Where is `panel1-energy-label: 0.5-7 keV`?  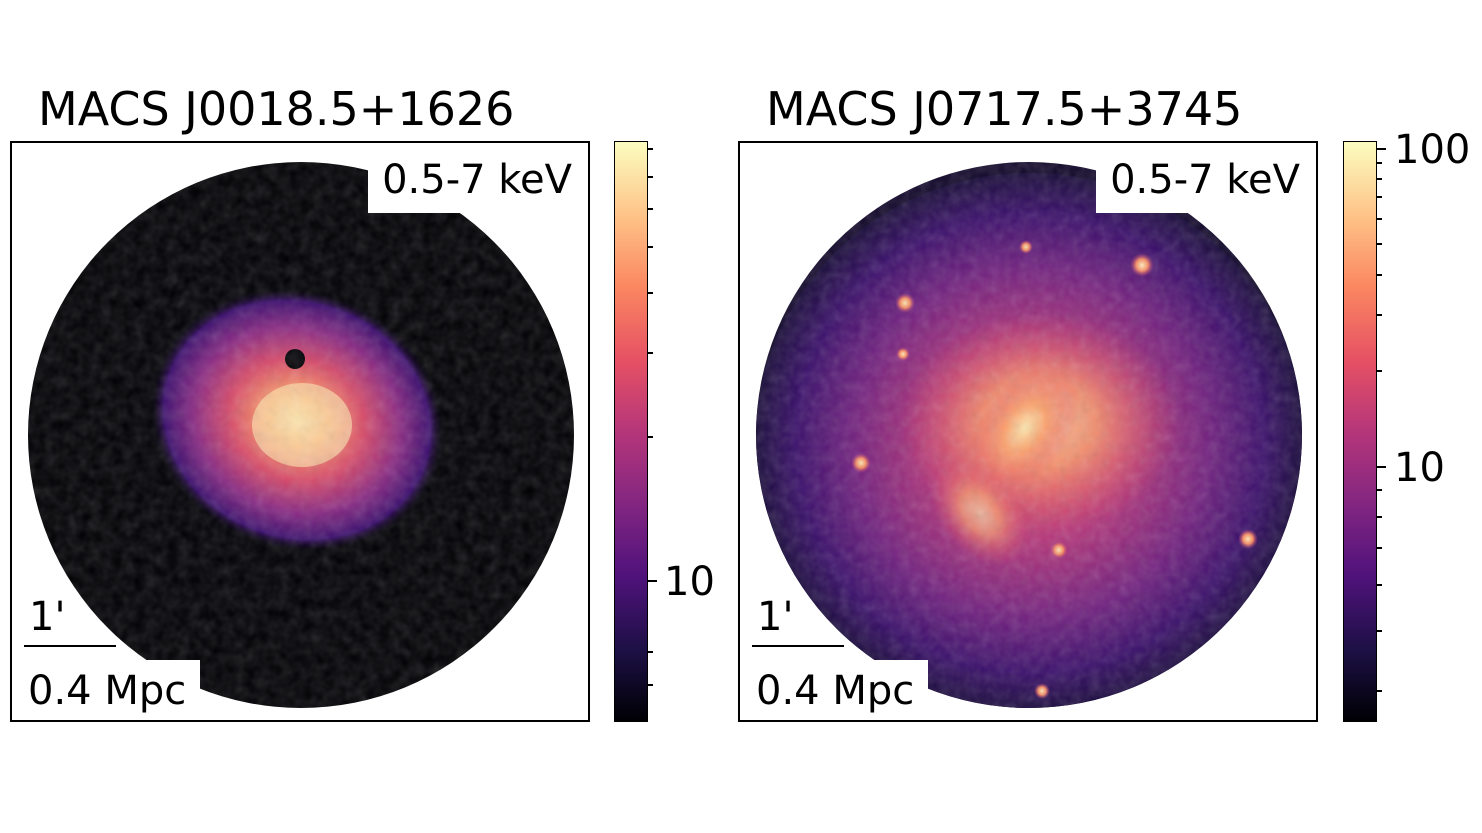
panel1-energy-label: 0.5-7 keV is located at coordinates (478, 178).